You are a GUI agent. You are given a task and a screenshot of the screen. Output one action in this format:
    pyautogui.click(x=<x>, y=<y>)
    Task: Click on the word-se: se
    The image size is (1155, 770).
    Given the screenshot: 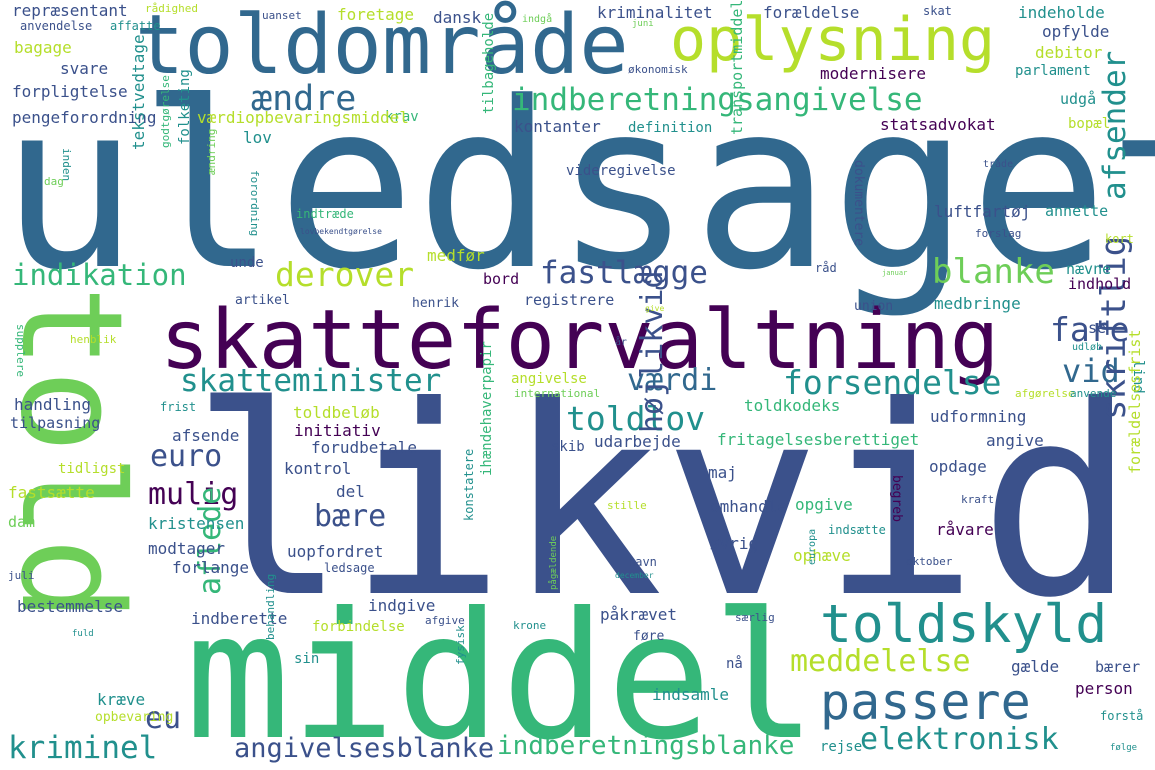 What is the action you would take?
    pyautogui.click(x=1097, y=328)
    